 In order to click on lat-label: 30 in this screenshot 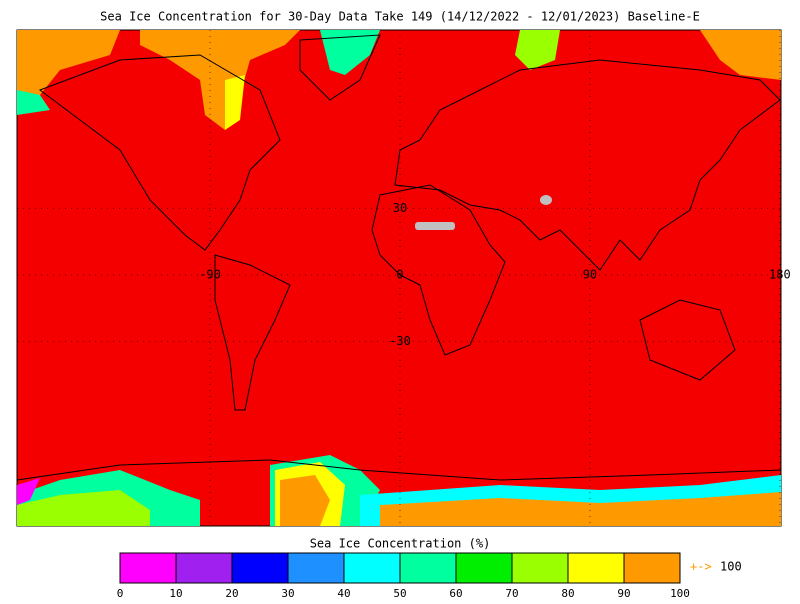, I will do `click(400, 208)`.